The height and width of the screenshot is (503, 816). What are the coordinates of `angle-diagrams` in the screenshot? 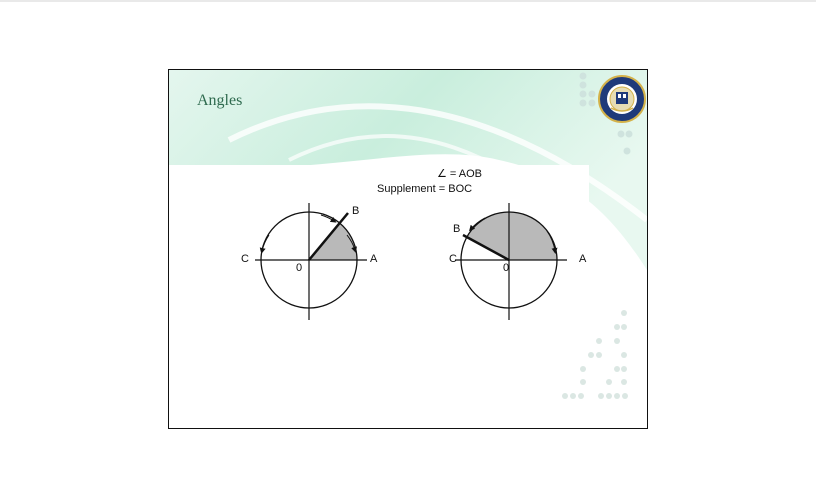 It's located at (411, 261).